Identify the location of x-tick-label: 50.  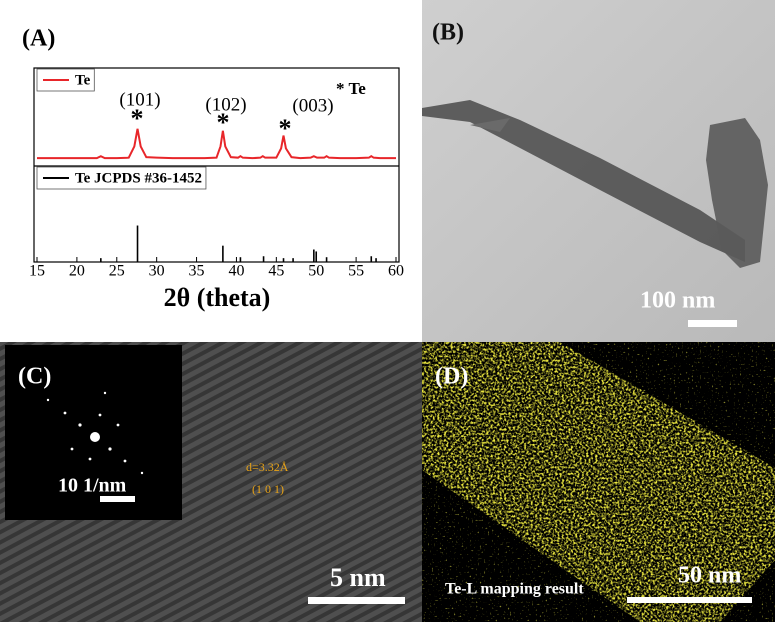
(316, 271).